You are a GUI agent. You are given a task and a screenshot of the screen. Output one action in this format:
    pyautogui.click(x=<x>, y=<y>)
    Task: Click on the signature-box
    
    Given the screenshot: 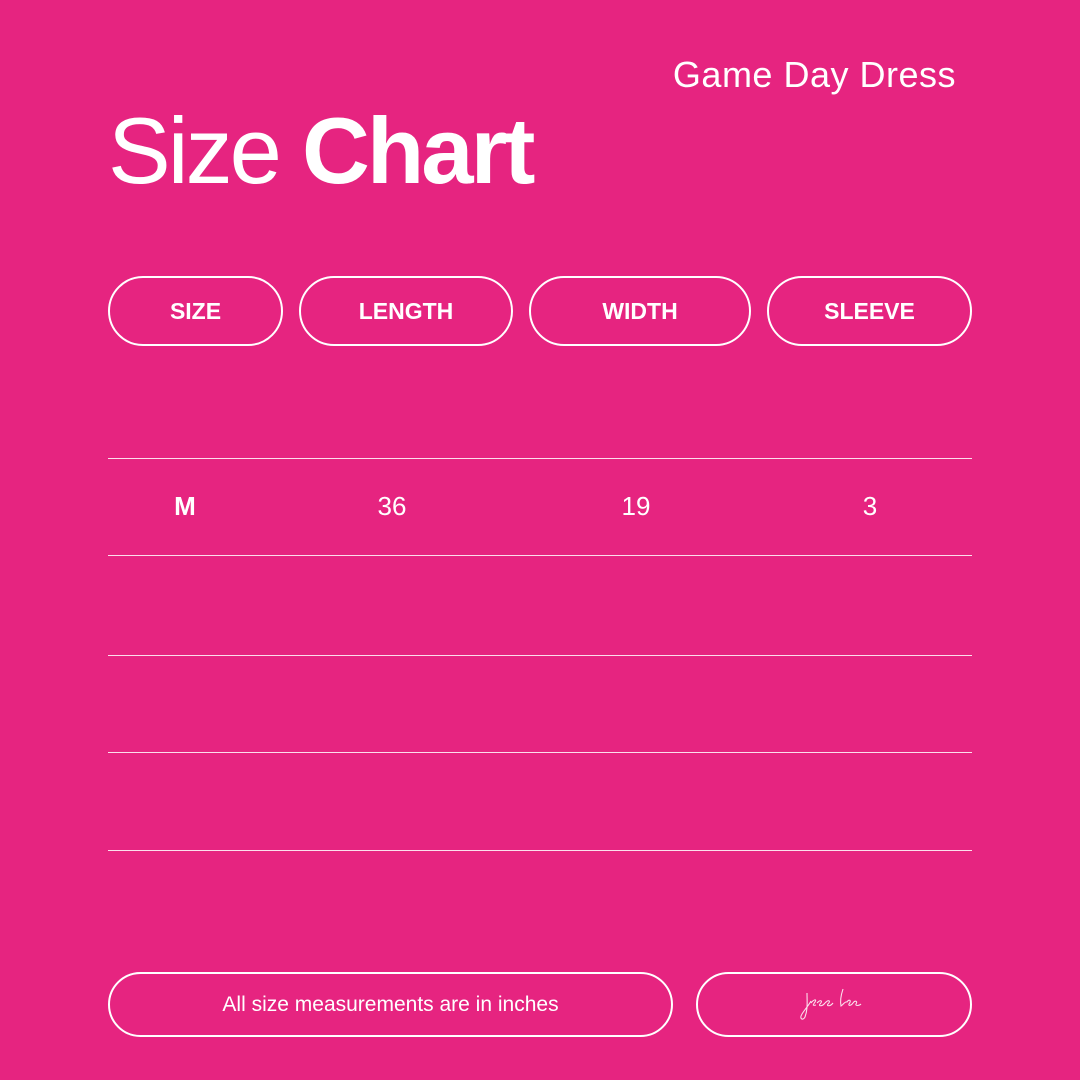 What is the action you would take?
    pyautogui.click(x=834, y=1004)
    